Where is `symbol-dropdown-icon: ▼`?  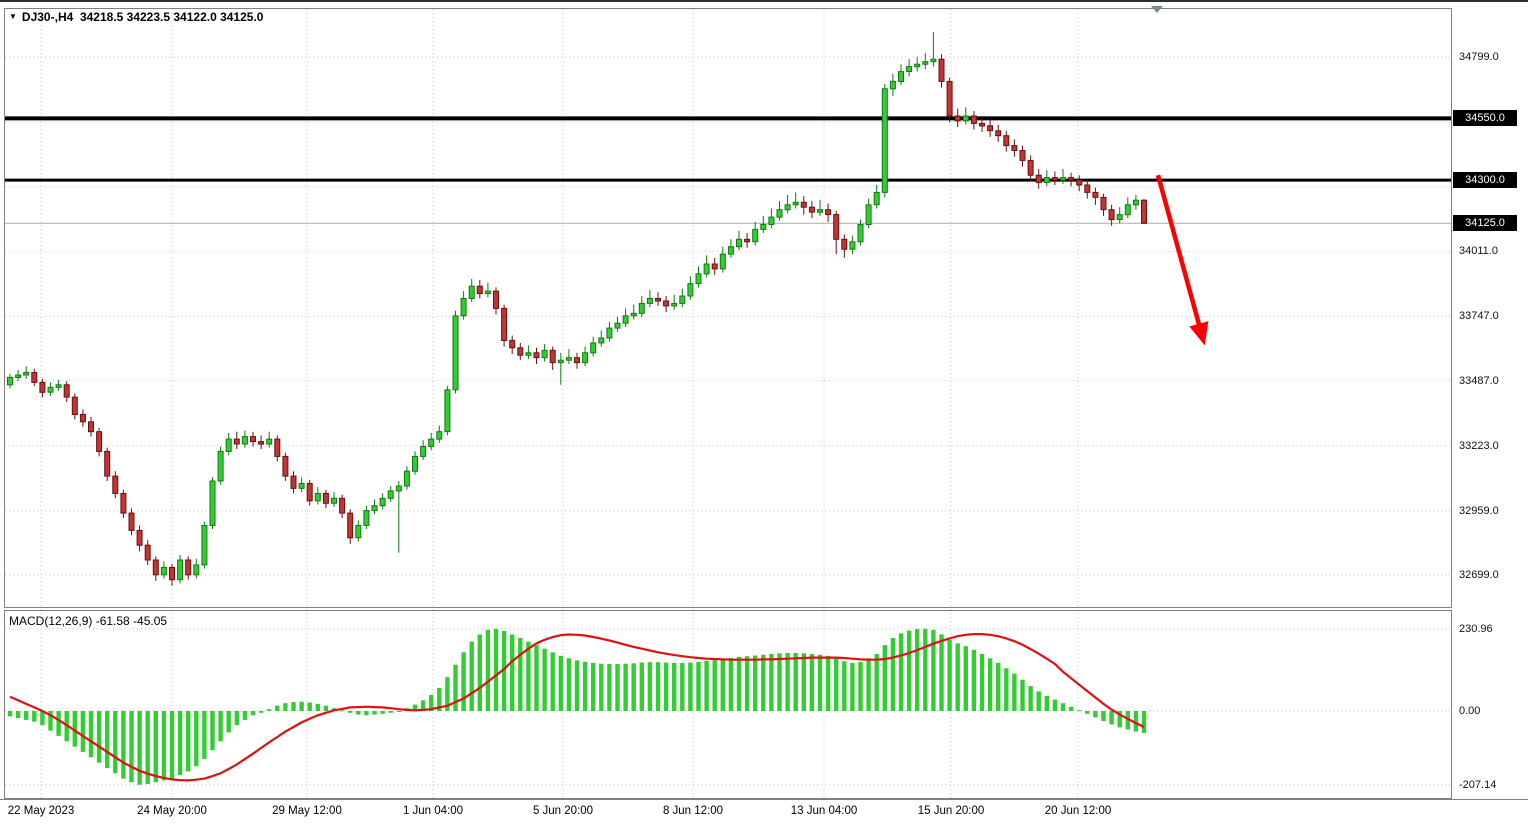
symbol-dropdown-icon: ▼ is located at coordinates (13, 16).